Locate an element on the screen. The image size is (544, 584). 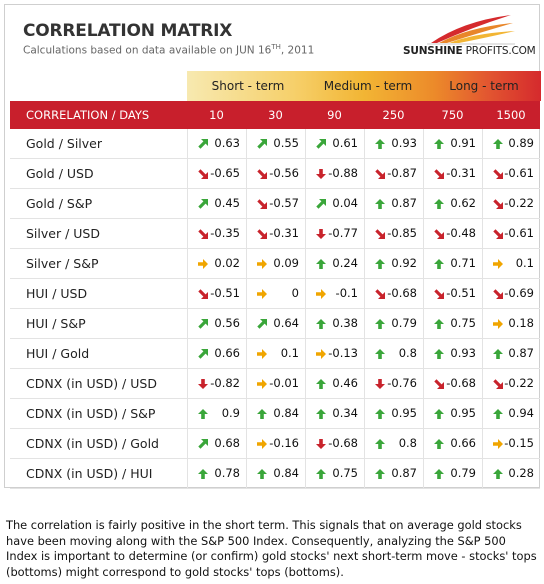
sunshine-profits-logo: SUNSHINE PROFITS.COM is located at coordinates (469, 36).